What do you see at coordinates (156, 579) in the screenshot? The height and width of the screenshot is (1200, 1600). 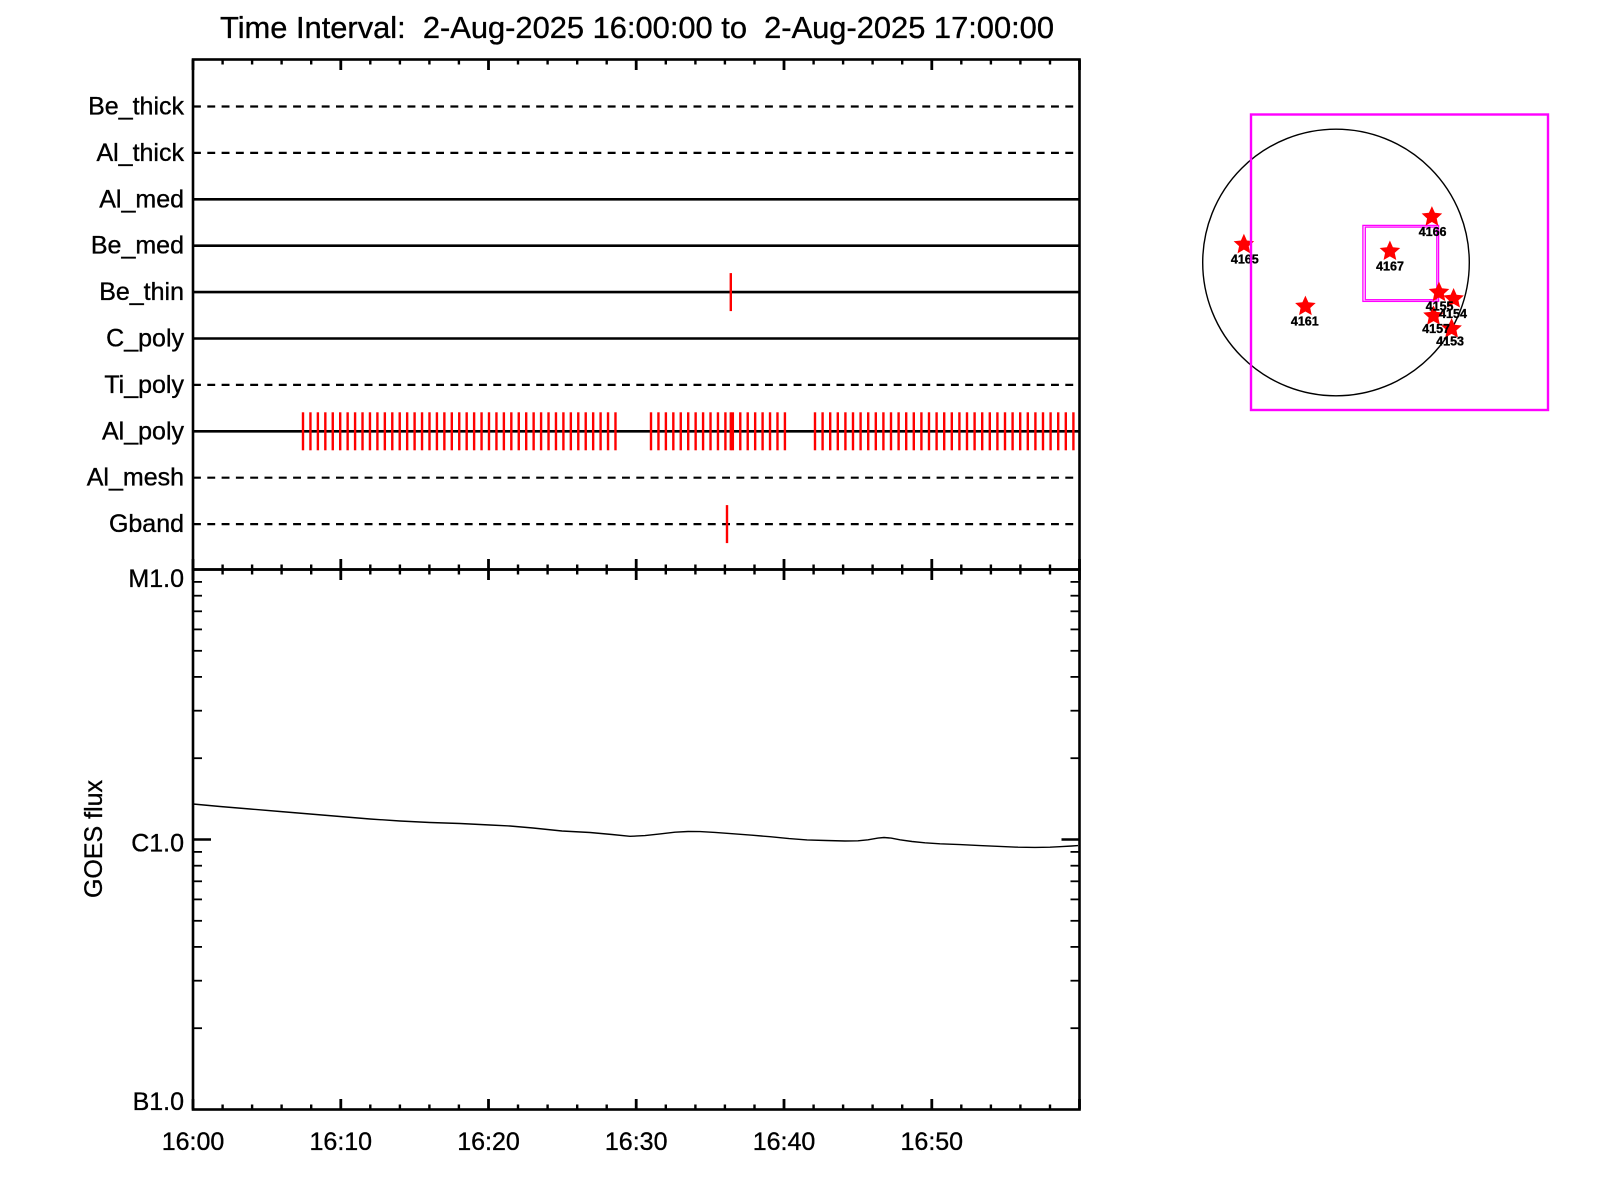 I see `svg-text: M1.0` at bounding box center [156, 579].